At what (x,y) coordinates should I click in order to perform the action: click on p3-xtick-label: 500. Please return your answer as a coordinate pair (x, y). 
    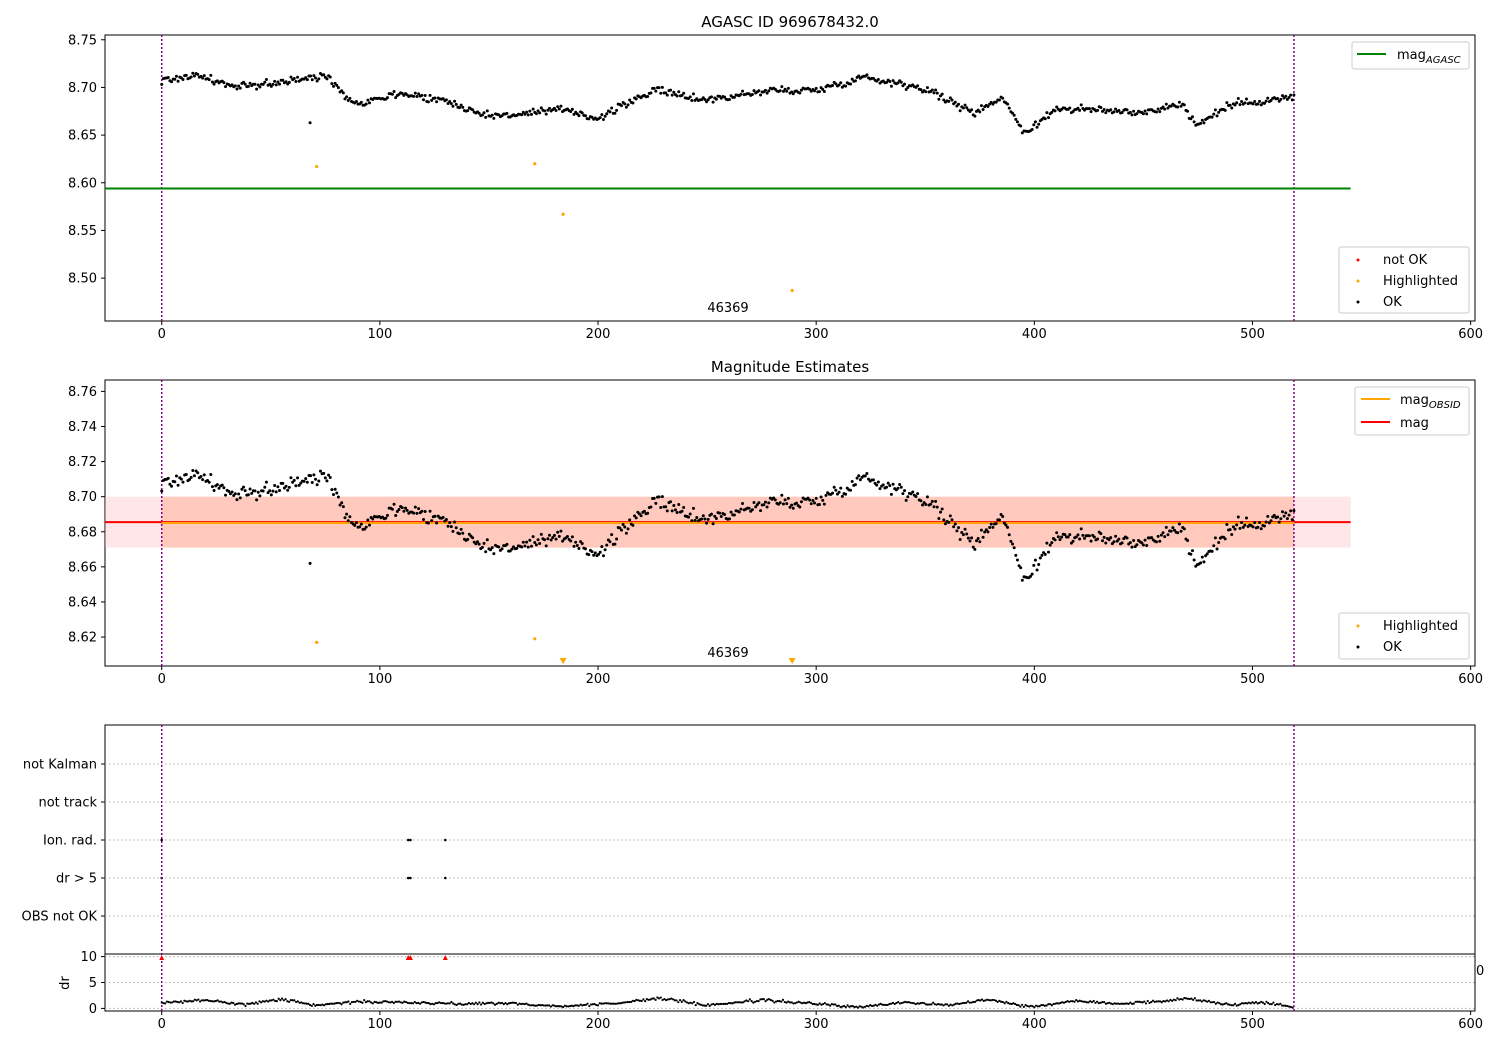
    Looking at the image, I should click on (1252, 1024).